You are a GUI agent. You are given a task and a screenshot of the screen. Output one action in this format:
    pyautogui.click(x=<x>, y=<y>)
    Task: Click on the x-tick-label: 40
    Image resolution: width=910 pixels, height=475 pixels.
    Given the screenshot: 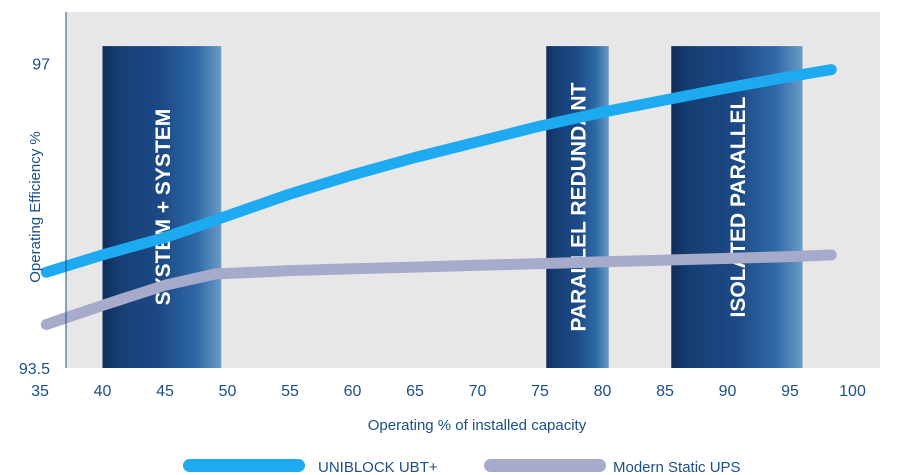 What is the action you would take?
    pyautogui.click(x=103, y=391)
    